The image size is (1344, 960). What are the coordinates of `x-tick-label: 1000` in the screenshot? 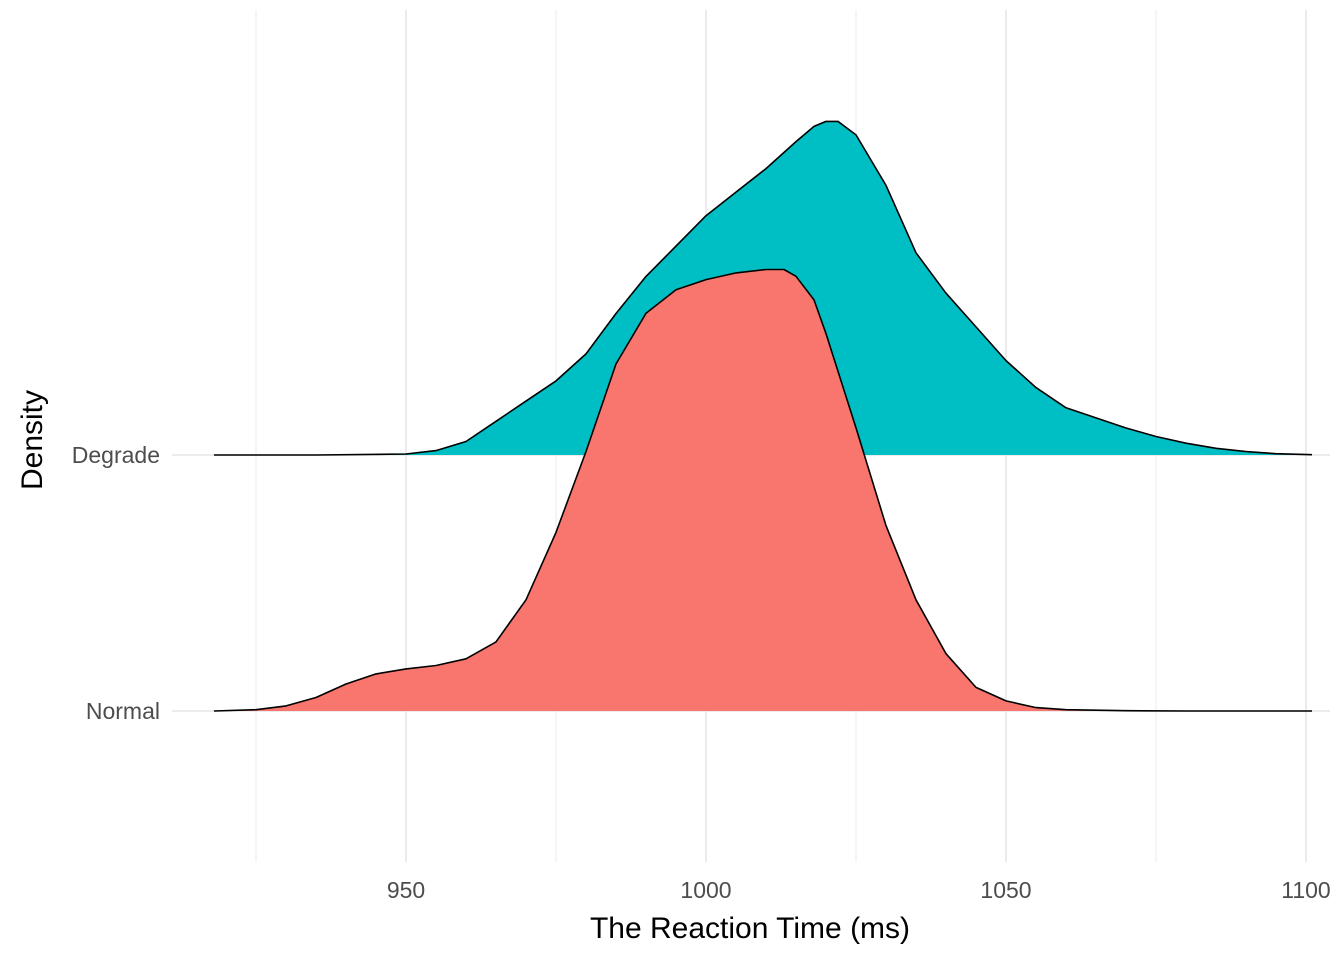 It's located at (705, 890).